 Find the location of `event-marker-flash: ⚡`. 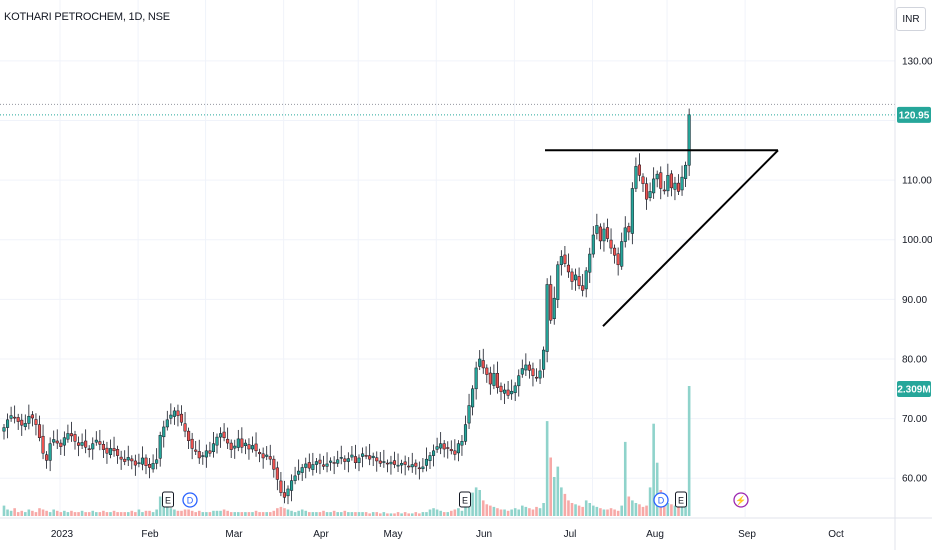

event-marker-flash: ⚡ is located at coordinates (741, 500).